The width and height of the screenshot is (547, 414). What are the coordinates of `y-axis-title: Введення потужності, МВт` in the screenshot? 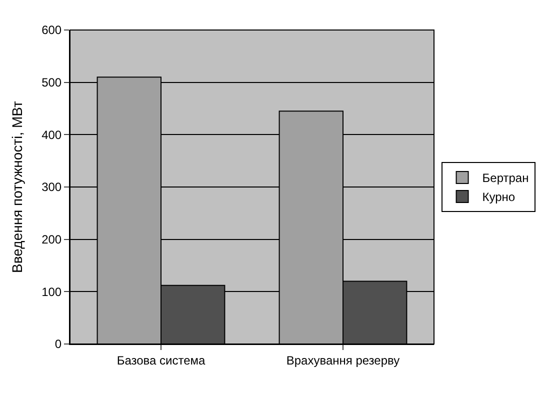 It's located at (17, 186).